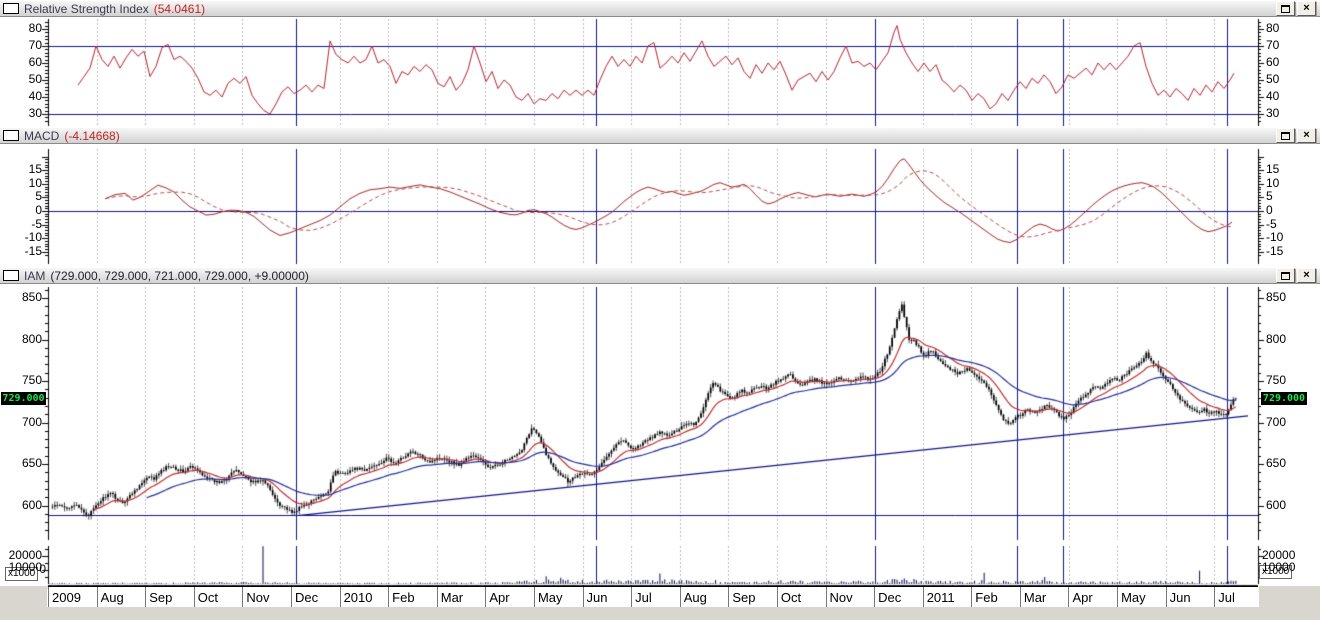  What do you see at coordinates (1273, 169) in the screenshot?
I see `macd-ytick-right: 15` at bounding box center [1273, 169].